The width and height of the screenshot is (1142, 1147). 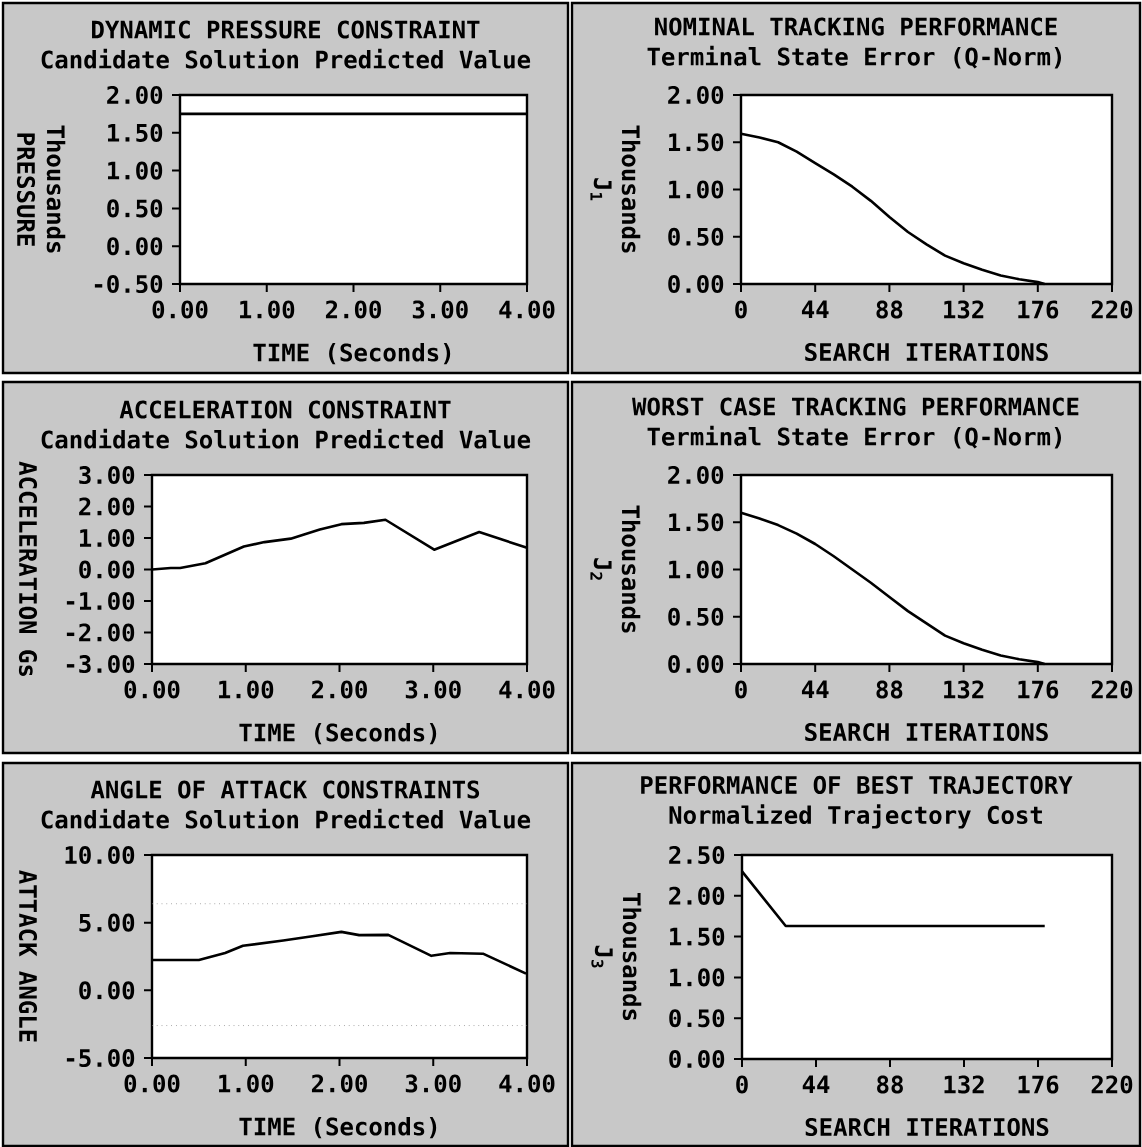 What do you see at coordinates (285, 409) in the screenshot?
I see `chart-title: ACCELERATION CONSTRAINT` at bounding box center [285, 409].